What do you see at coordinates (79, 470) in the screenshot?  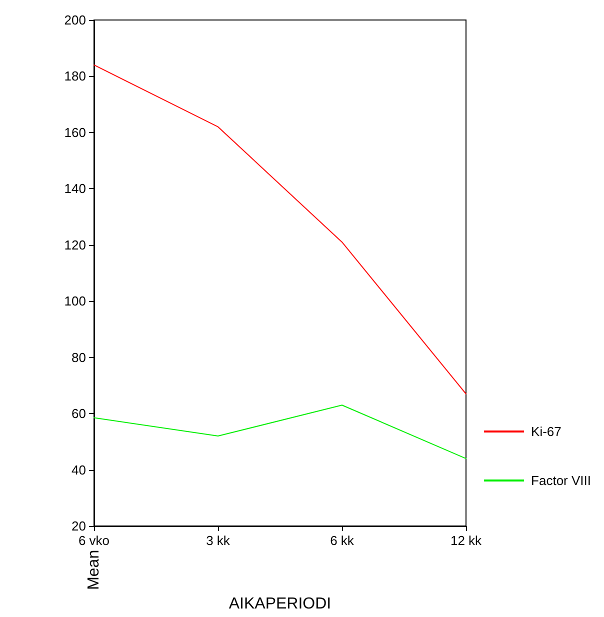 I see `y-tick-label: 40` at bounding box center [79, 470].